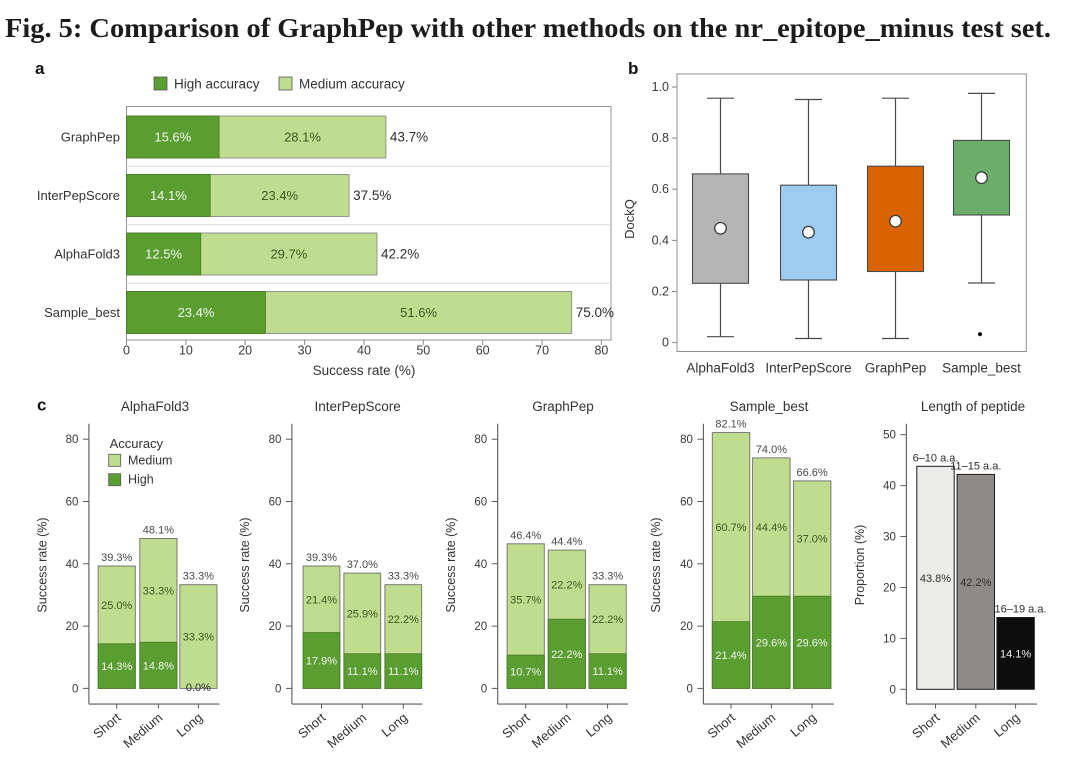 The width and height of the screenshot is (1080, 776). What do you see at coordinates (150, 460) in the screenshot?
I see `svg-text: Medium` at bounding box center [150, 460].